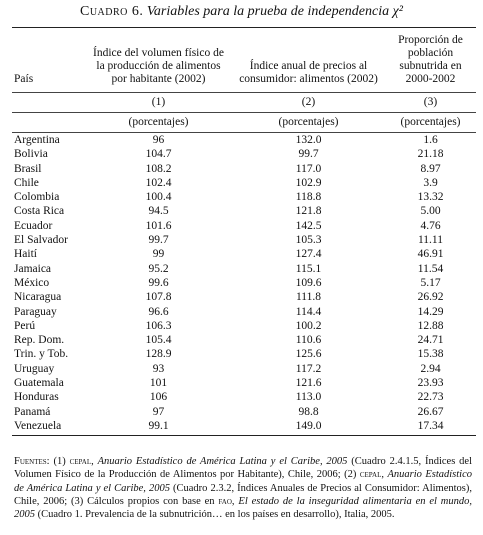 The height and width of the screenshot is (535, 483). What do you see at coordinates (430, 368) in the screenshot?
I see `value-cell: 2.94` at bounding box center [430, 368].